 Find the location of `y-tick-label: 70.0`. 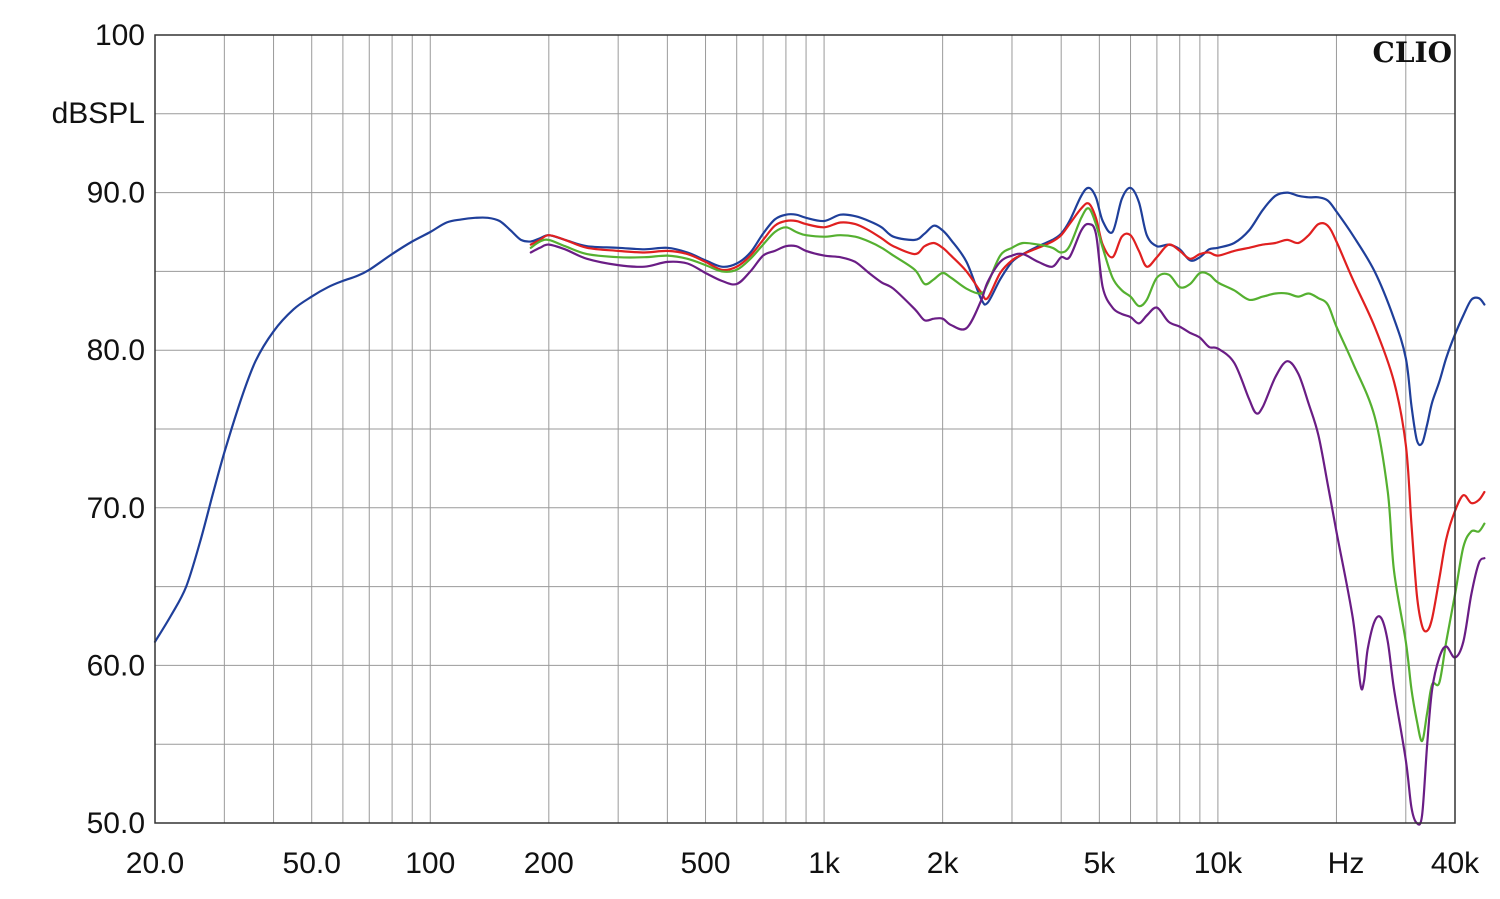

y-tick-label: 70.0 is located at coordinates (116, 508).